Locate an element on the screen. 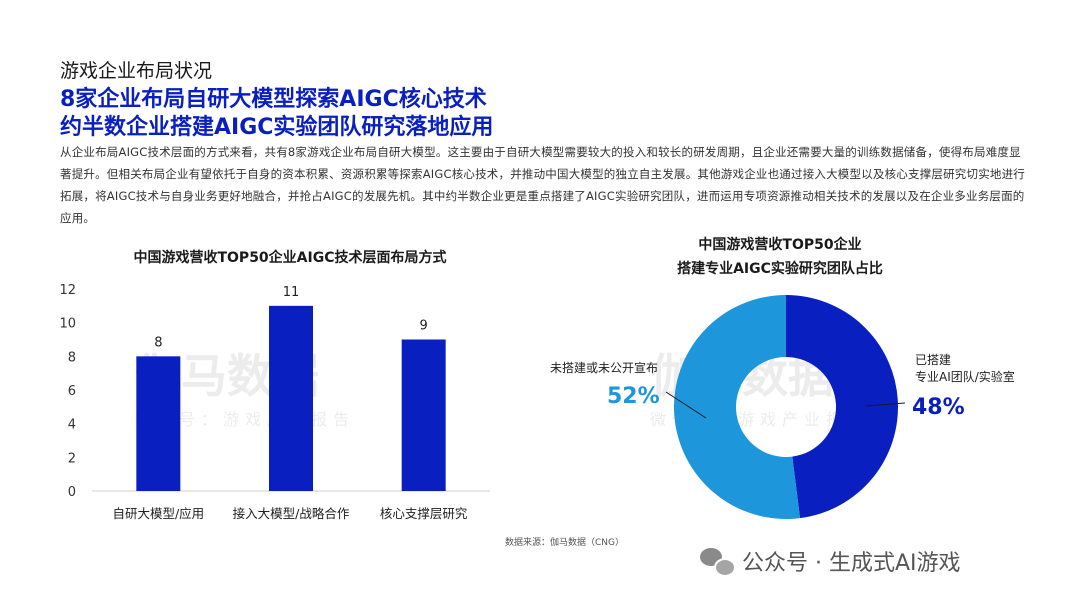  bar-value-label: 11 is located at coordinates (291, 292).